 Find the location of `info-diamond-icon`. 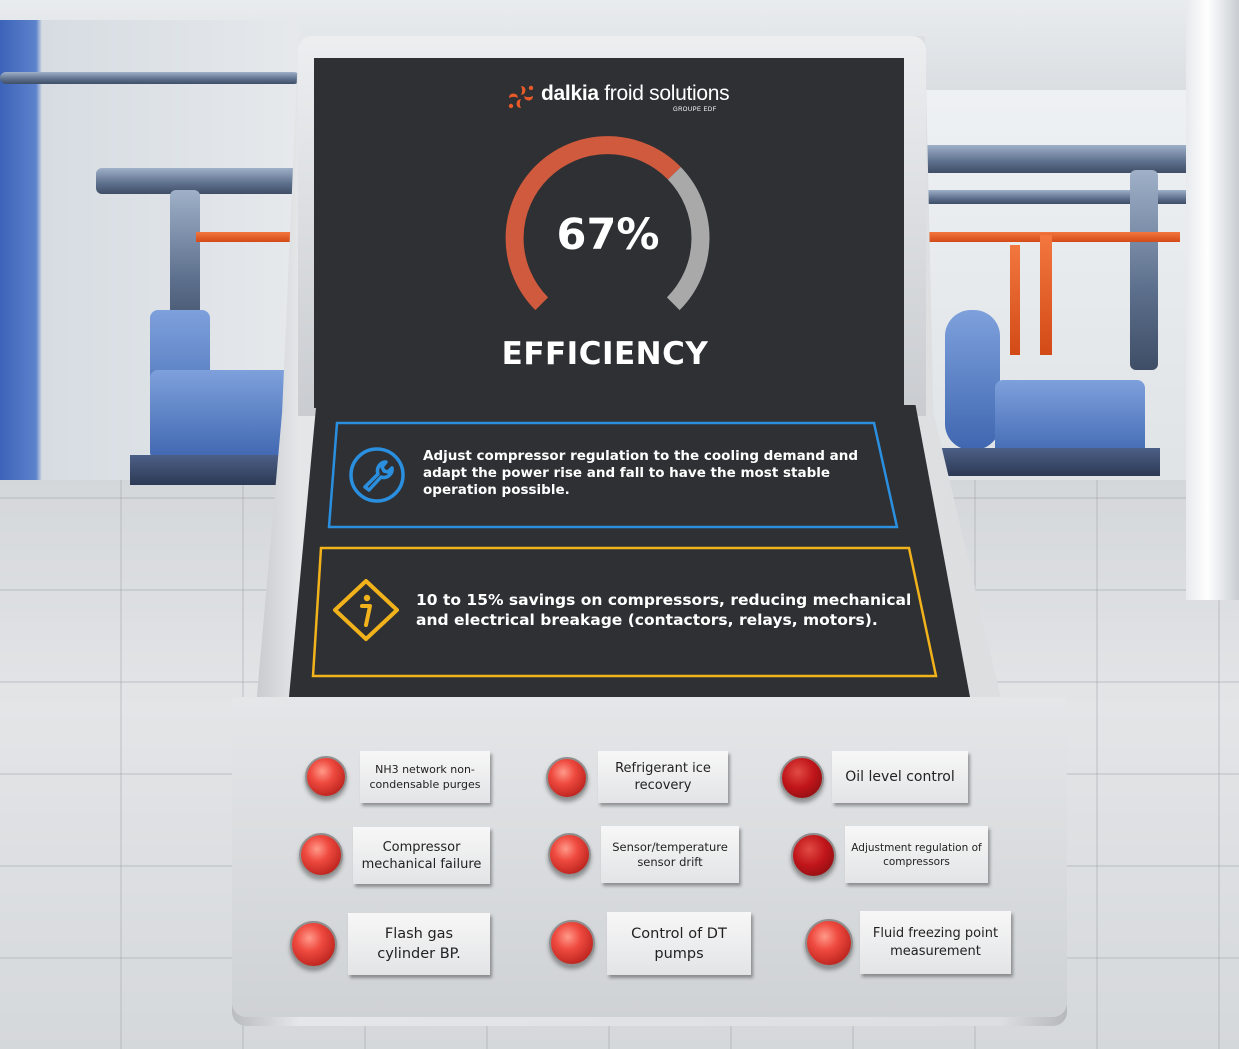

info-diamond-icon is located at coordinates (366, 610).